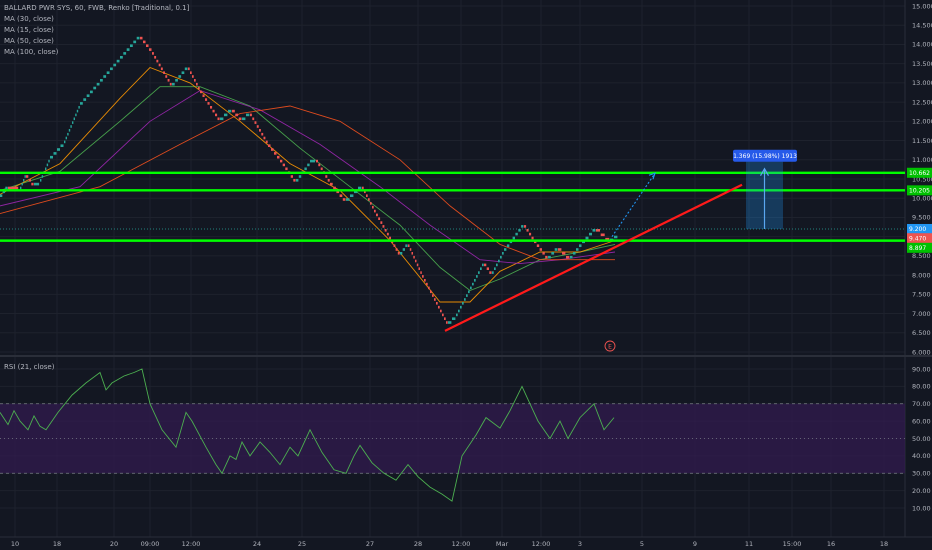  Describe the element at coordinates (695, 544) in the screenshot. I see `time-axis-tick-label: 9` at that location.